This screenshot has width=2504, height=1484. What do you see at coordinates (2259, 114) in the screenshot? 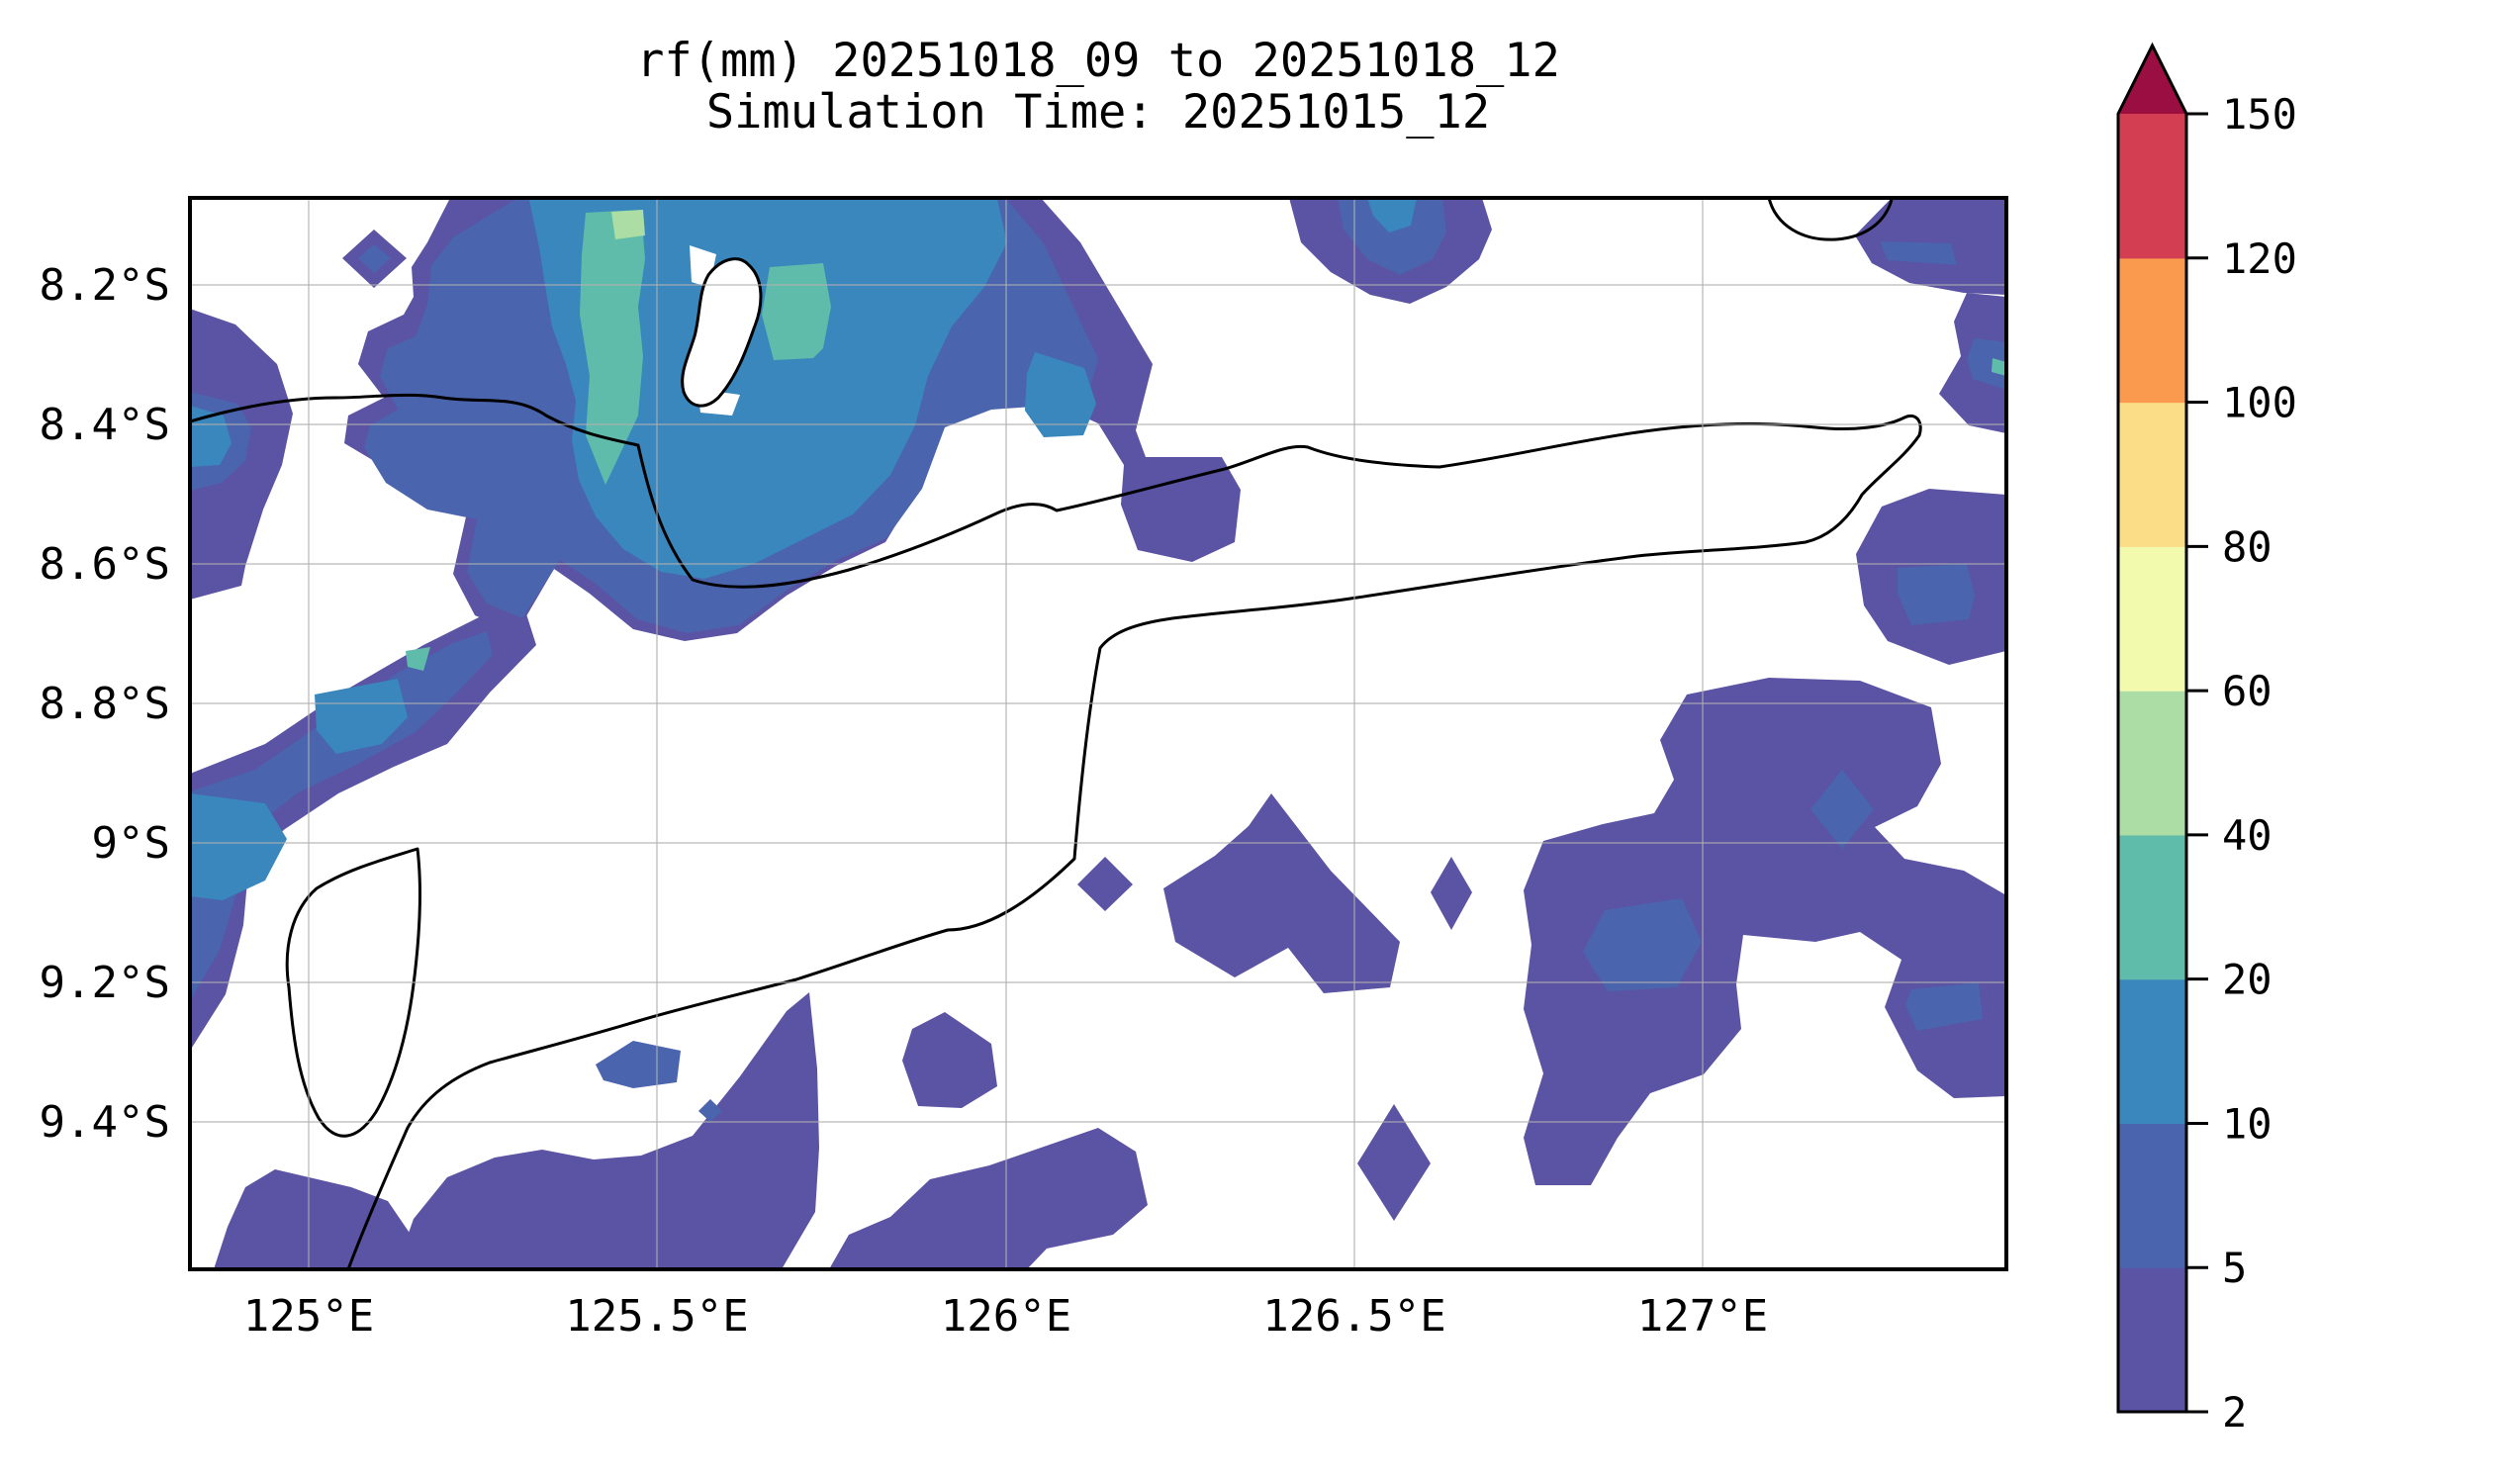
I see `colorbar-tick-label: 150` at bounding box center [2259, 114].